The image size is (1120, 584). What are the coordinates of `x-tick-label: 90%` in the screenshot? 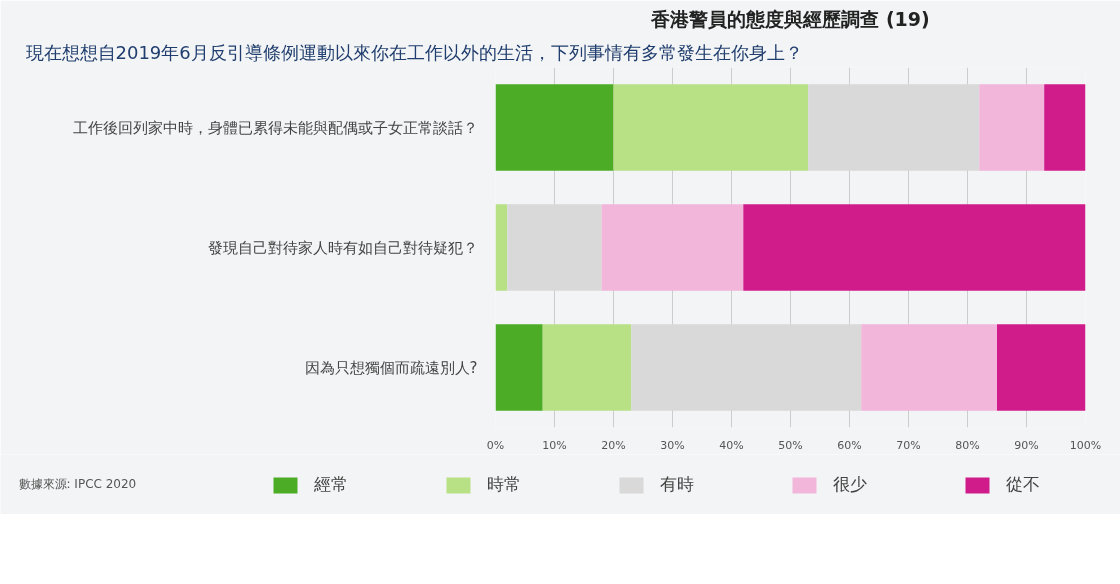 It's located at (1026, 445).